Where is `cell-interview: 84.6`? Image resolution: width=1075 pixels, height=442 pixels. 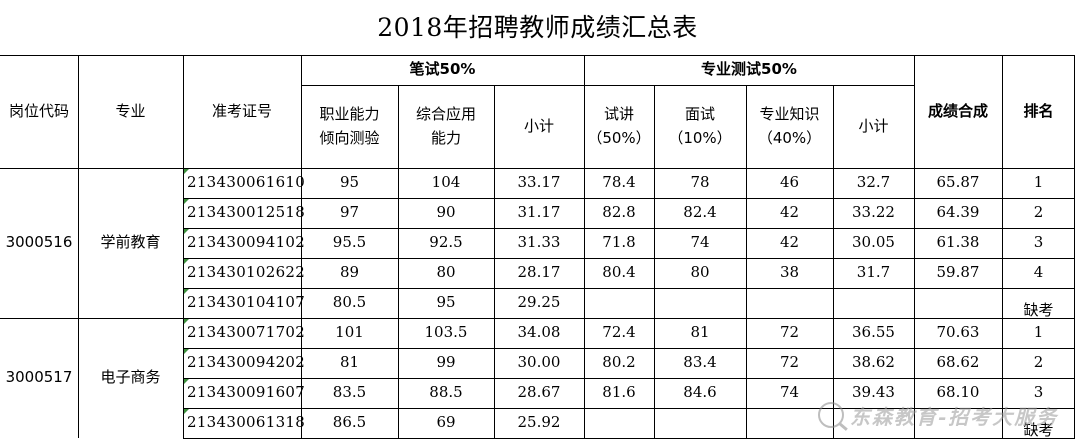
cell-interview: 84.6 is located at coordinates (700, 392).